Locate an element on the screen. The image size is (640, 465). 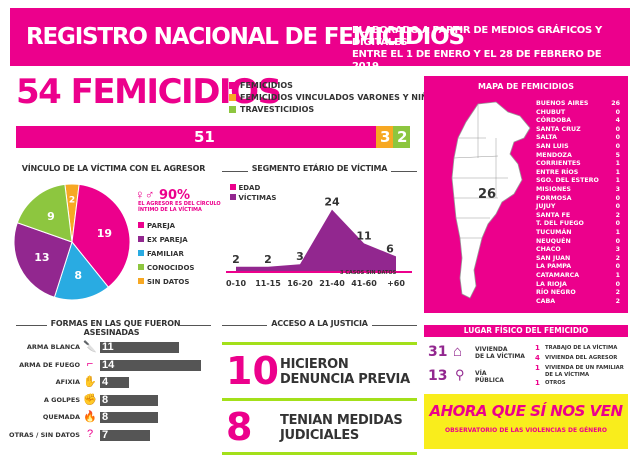
pie-legend-item: CONOCIDOS is located at coordinates (166, 268).